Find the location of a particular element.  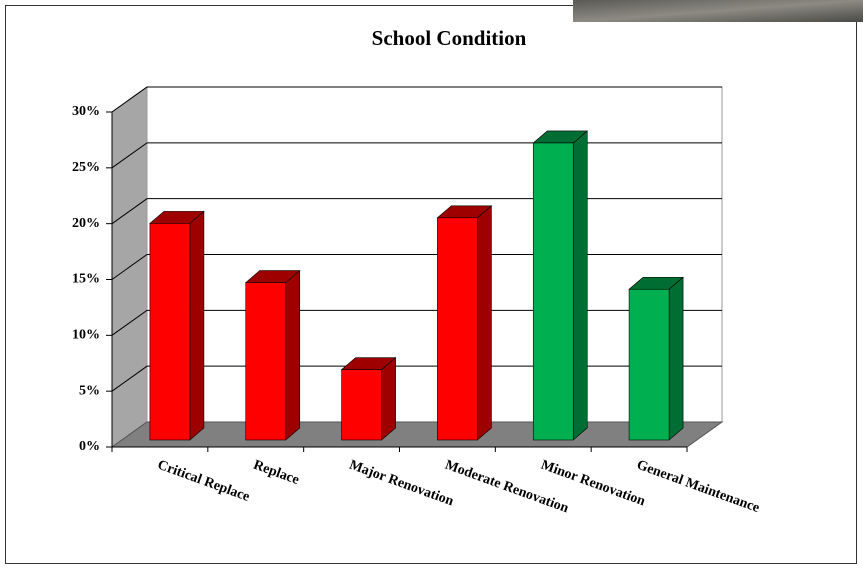

y-tick-label: 0% is located at coordinates (89, 446).